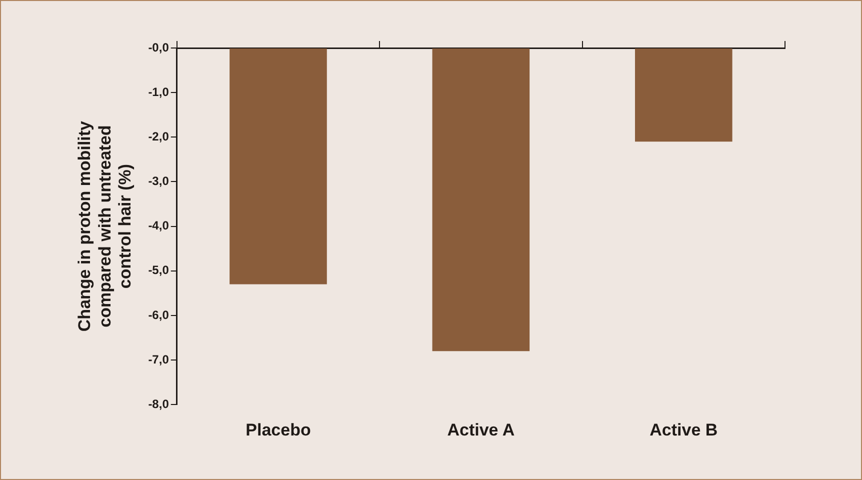 This screenshot has width=862, height=480. What do you see at coordinates (278, 430) in the screenshot?
I see `x-tick-label: Placebo` at bounding box center [278, 430].